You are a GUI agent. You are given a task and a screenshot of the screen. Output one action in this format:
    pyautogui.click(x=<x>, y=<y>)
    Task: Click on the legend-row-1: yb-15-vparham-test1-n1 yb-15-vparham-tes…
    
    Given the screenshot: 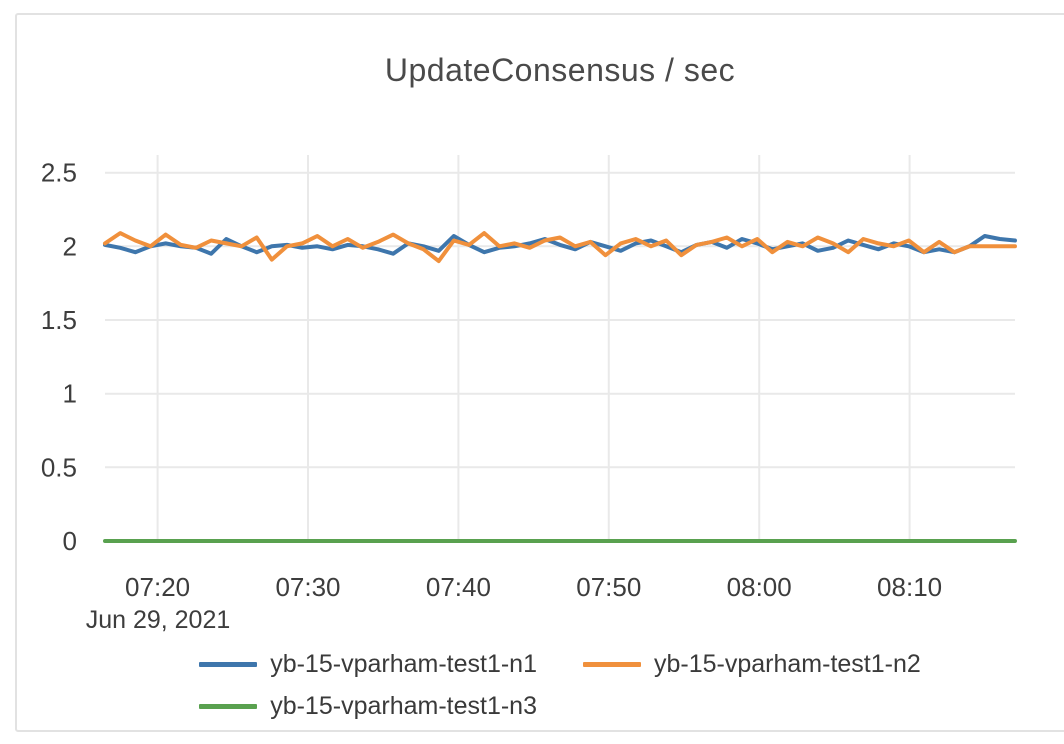 What is the action you would take?
    pyautogui.click(x=560, y=664)
    